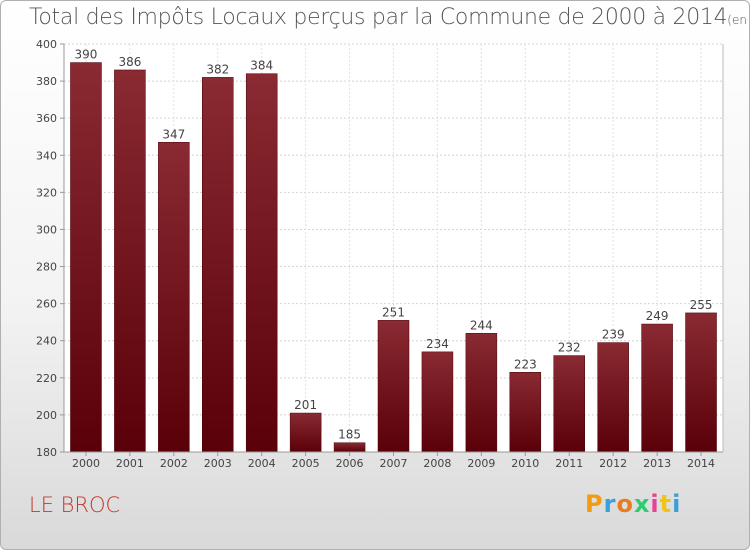  What do you see at coordinates (437, 402) in the screenshot?
I see `bar-2008` at bounding box center [437, 402].